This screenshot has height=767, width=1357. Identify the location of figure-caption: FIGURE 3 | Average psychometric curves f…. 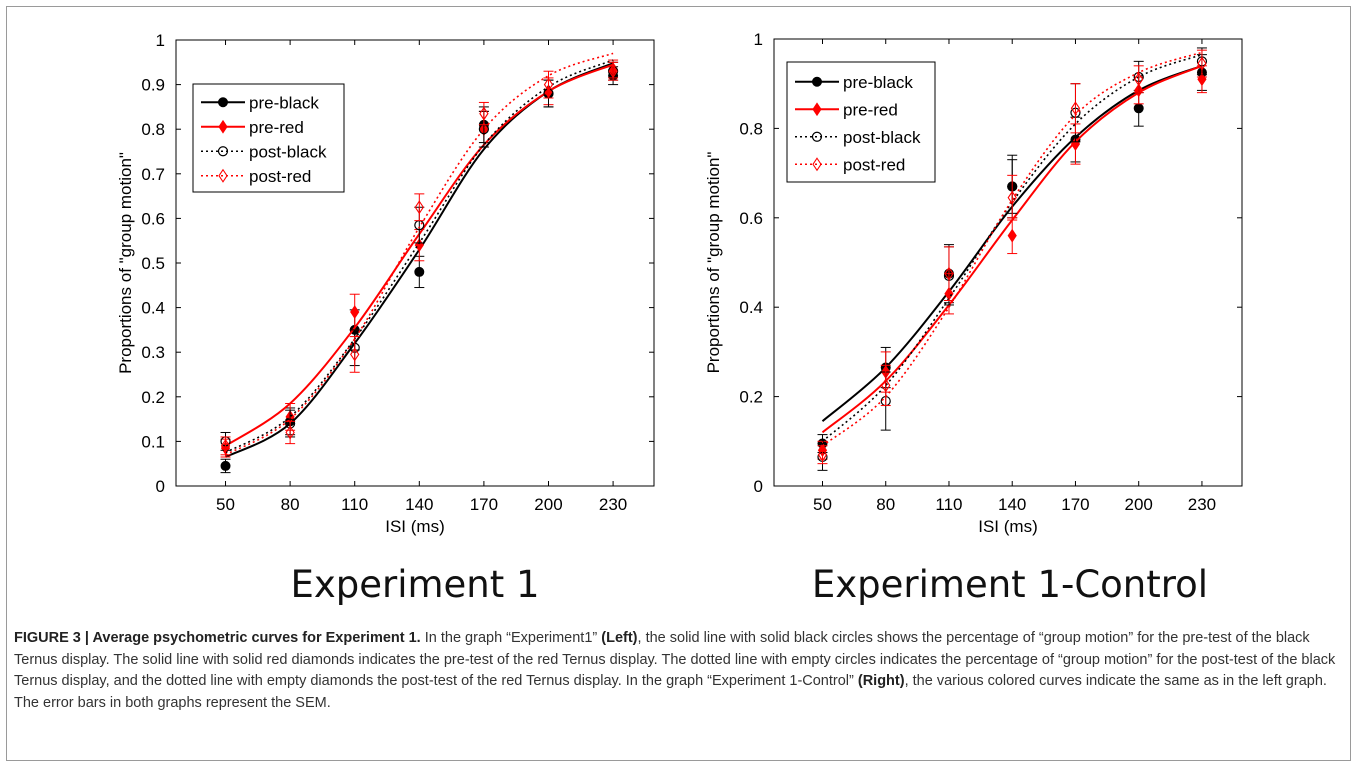
(679, 671).